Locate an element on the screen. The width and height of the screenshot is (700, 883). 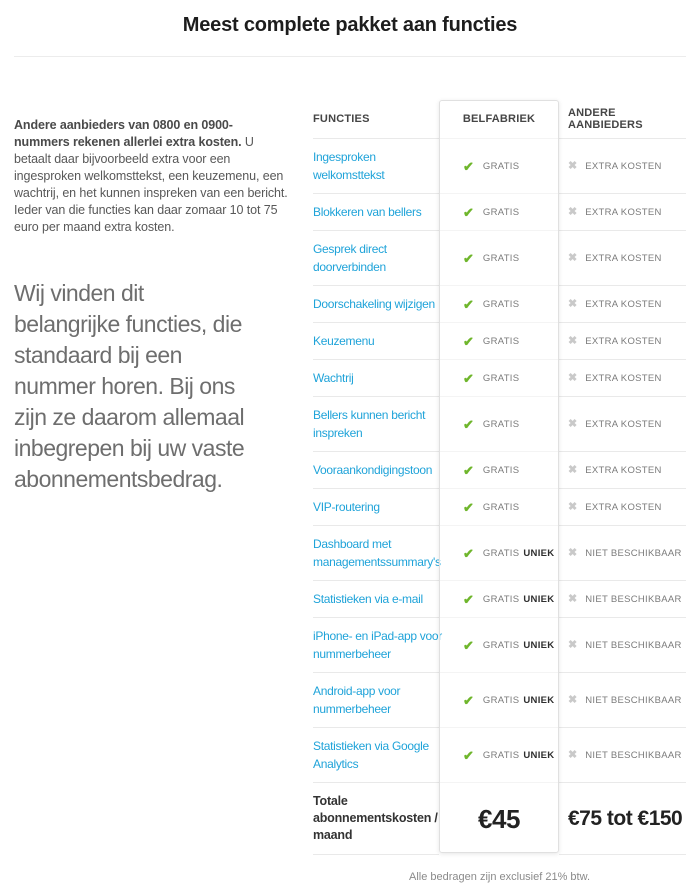
total-label-cell: Totale abonnementskosten / maand is located at coordinates (376, 819).